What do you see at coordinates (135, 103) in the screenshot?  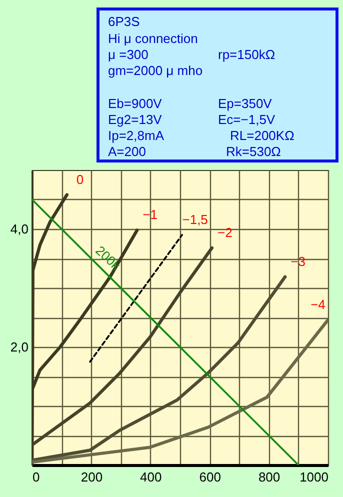 I see `text: Eb=900V` at bounding box center [135, 103].